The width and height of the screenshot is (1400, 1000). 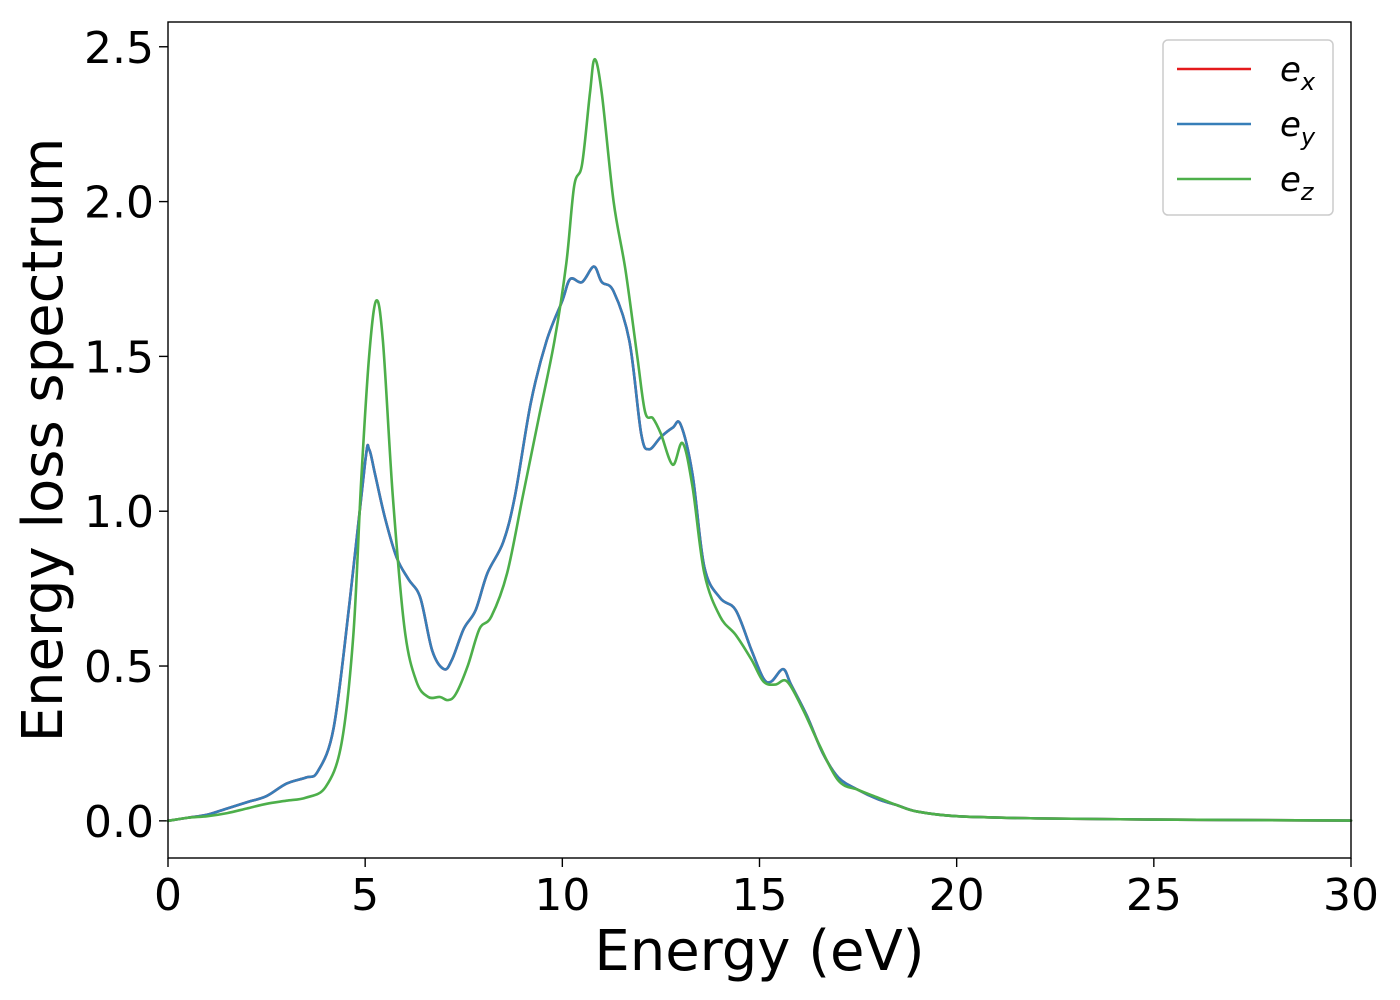 I want to click on legend-frame, so click(x=1248, y=127).